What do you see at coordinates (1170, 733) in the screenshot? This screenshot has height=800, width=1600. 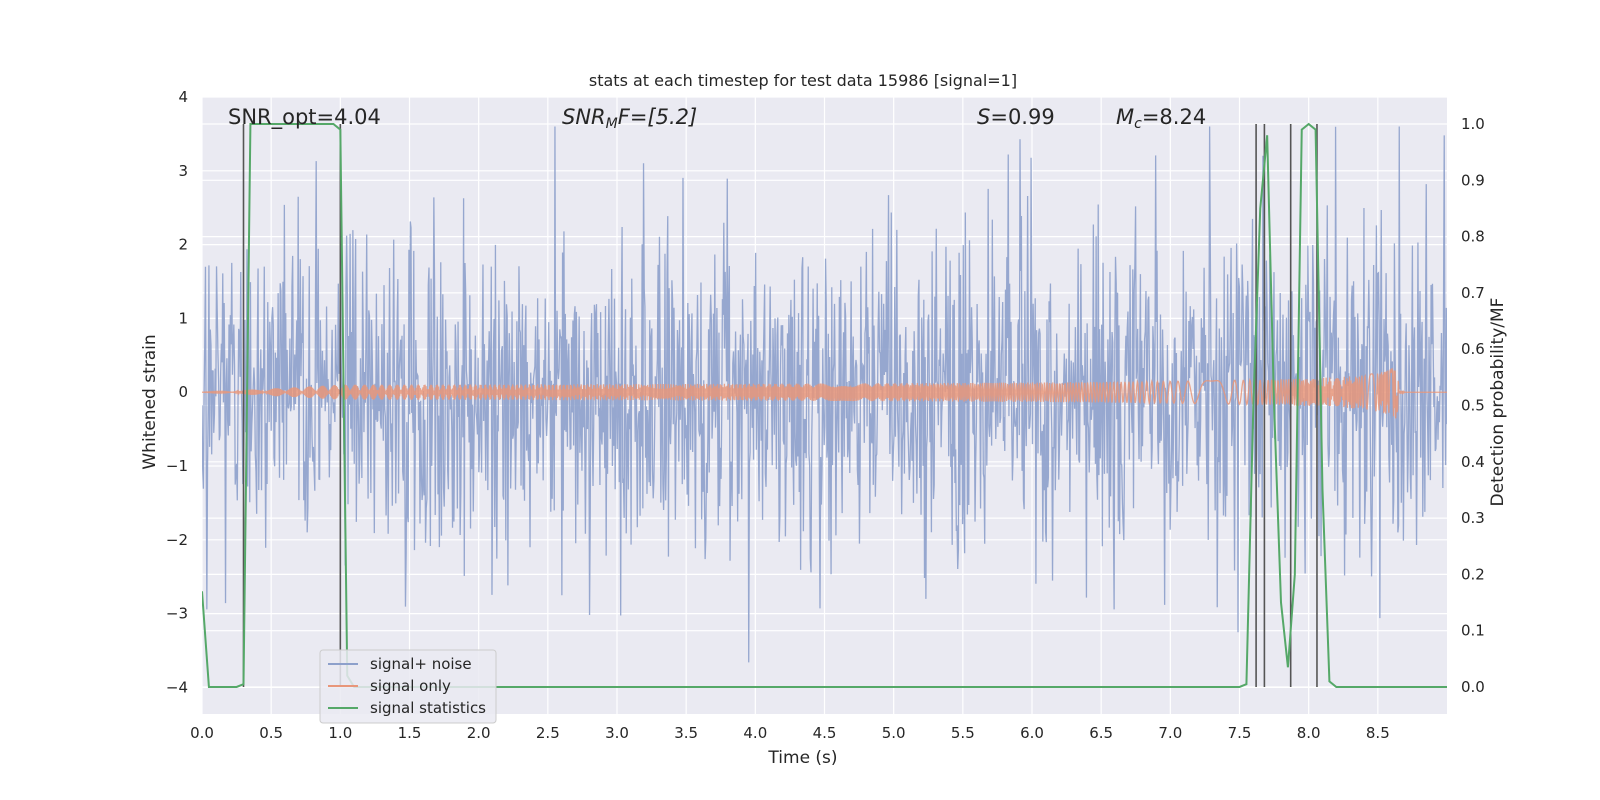 I see `x-tick-label: 7.0` at bounding box center [1170, 733].